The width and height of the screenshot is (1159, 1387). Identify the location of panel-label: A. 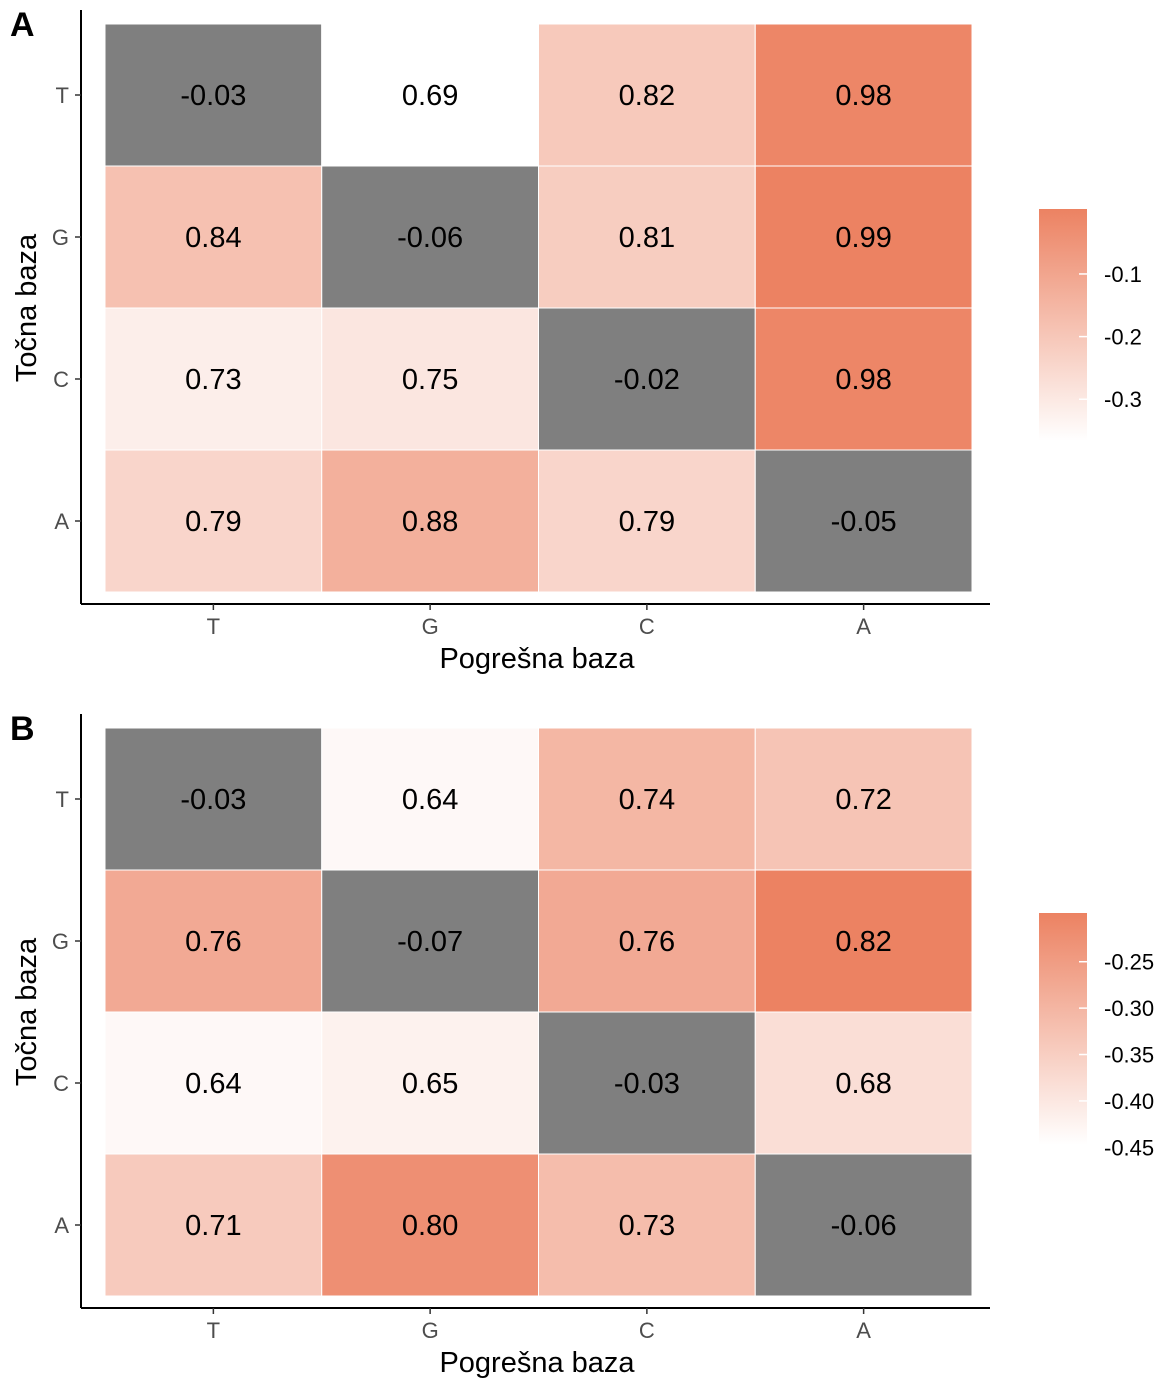
(22, 25).